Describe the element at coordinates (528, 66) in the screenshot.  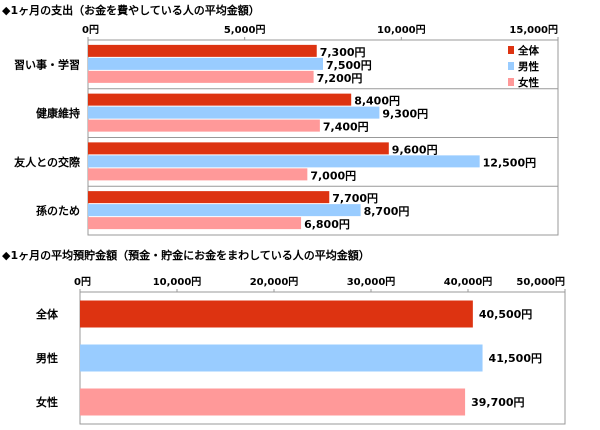
I see `chart1-legend-label: 男性` at that location.